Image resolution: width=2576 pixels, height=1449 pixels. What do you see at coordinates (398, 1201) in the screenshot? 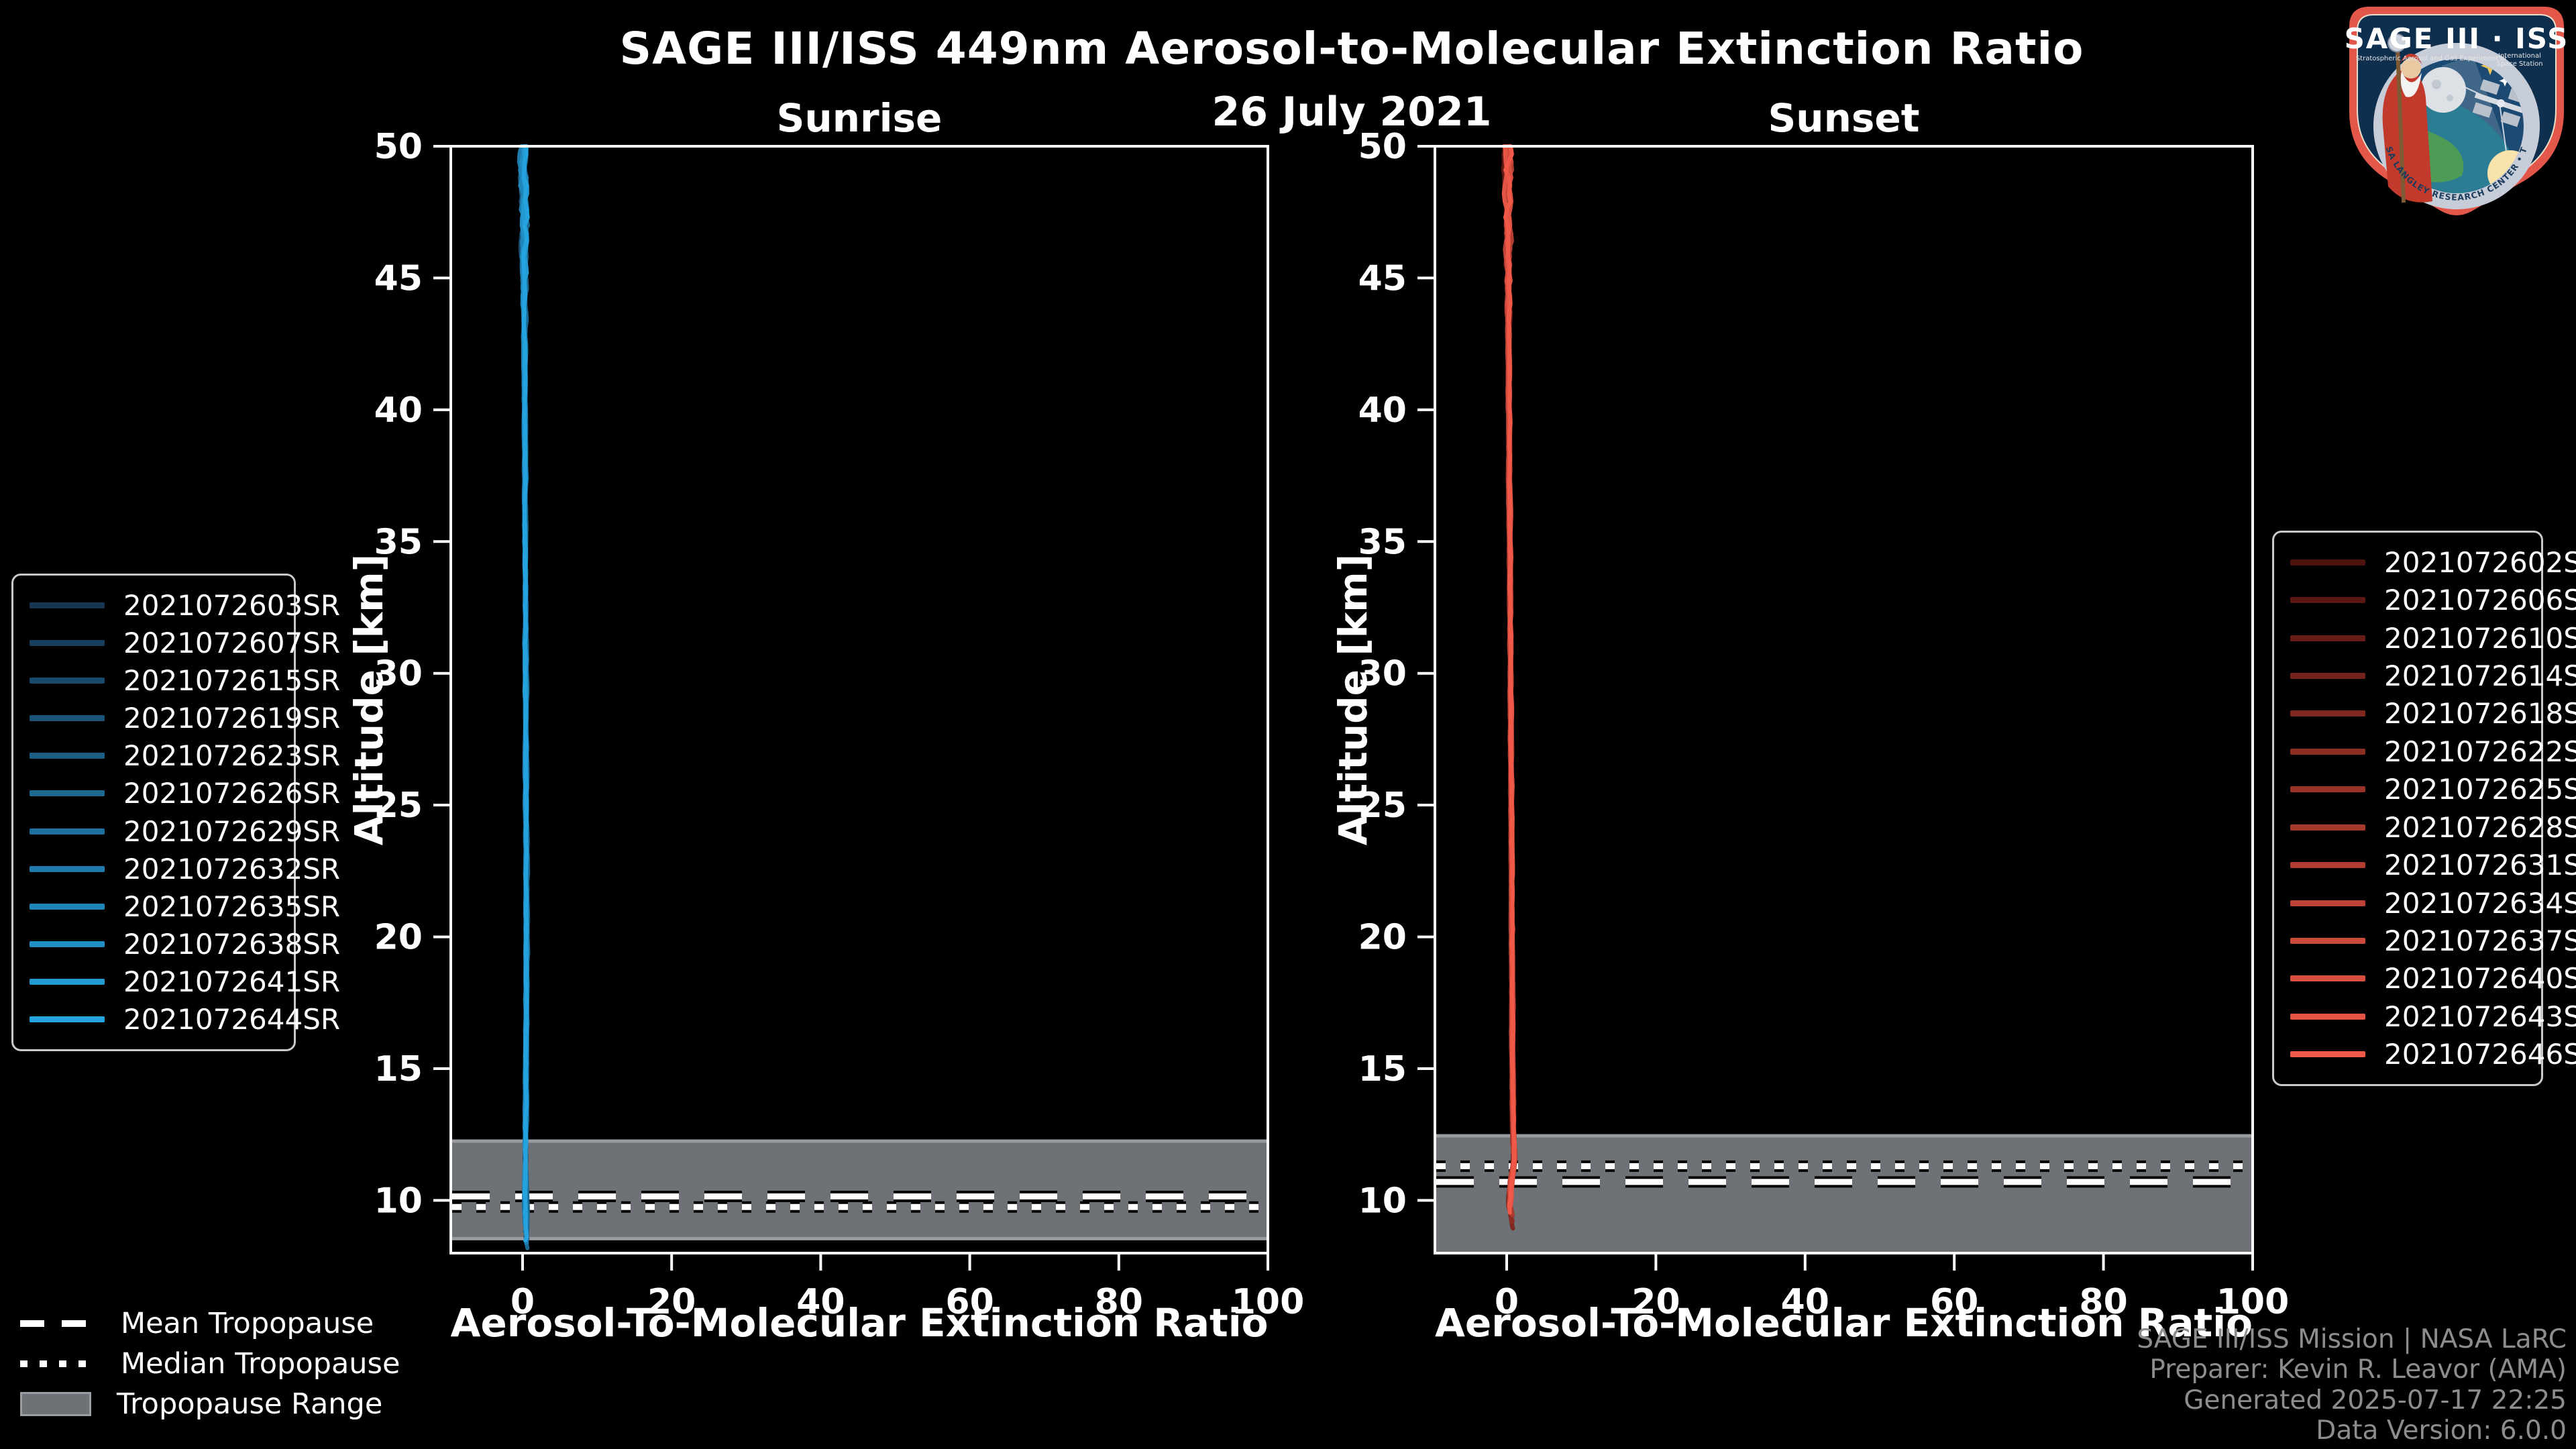
I see `y-tick-label: 10` at bounding box center [398, 1201].